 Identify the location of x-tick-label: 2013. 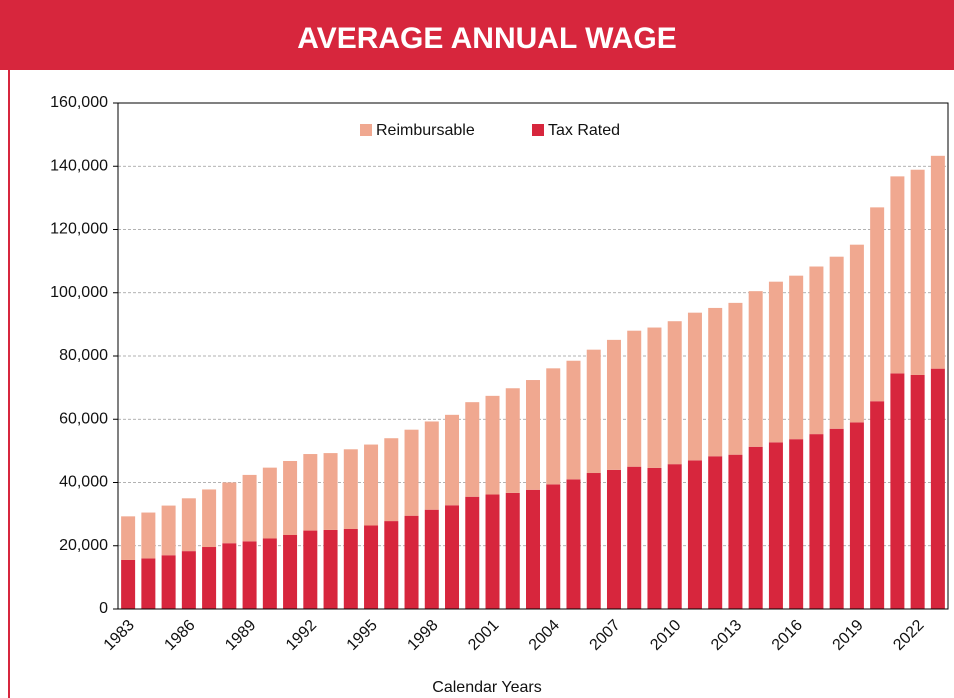
(726, 635).